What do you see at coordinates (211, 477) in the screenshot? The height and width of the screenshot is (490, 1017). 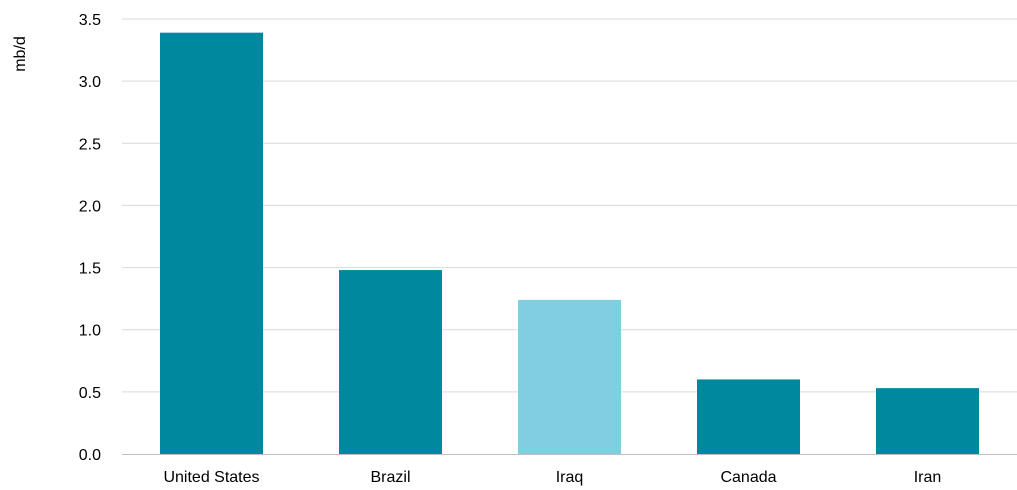 I see `x-tick-label: United States` at bounding box center [211, 477].